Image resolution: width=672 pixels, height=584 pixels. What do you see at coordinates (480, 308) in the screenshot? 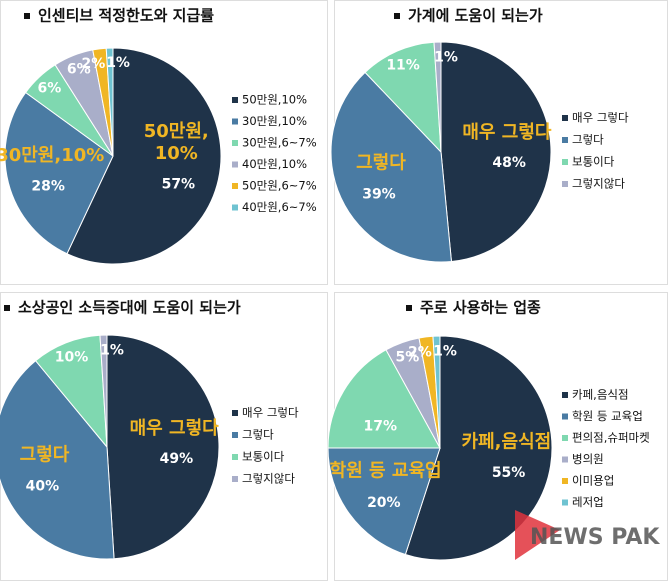
I see `chart-title: 주로 사용하는 업종` at bounding box center [480, 308].